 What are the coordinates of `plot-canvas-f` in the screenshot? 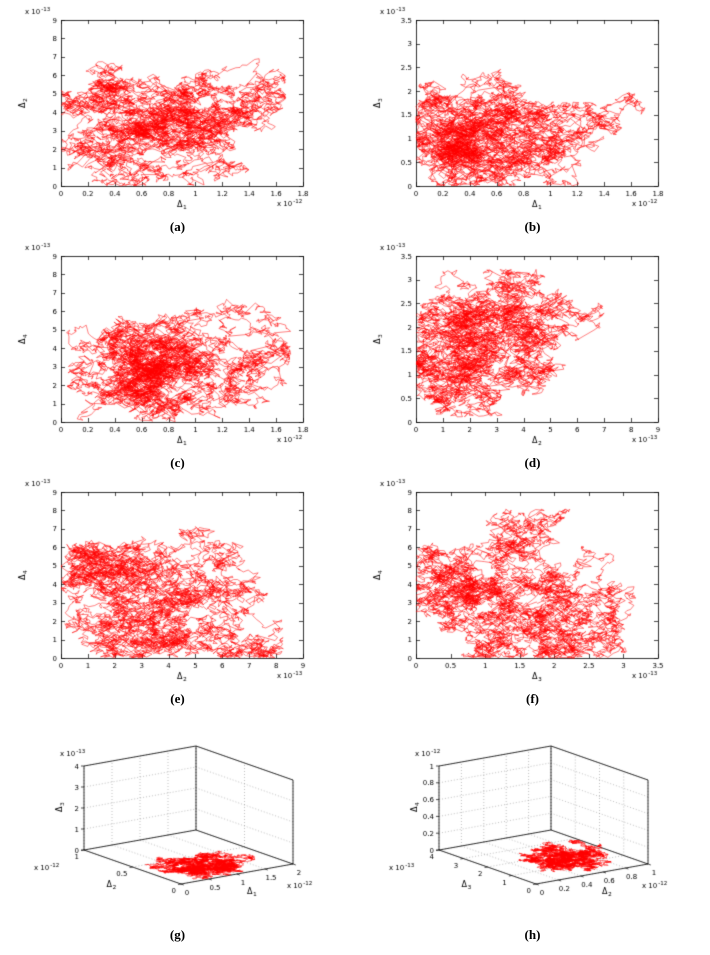 It's located at (532, 583).